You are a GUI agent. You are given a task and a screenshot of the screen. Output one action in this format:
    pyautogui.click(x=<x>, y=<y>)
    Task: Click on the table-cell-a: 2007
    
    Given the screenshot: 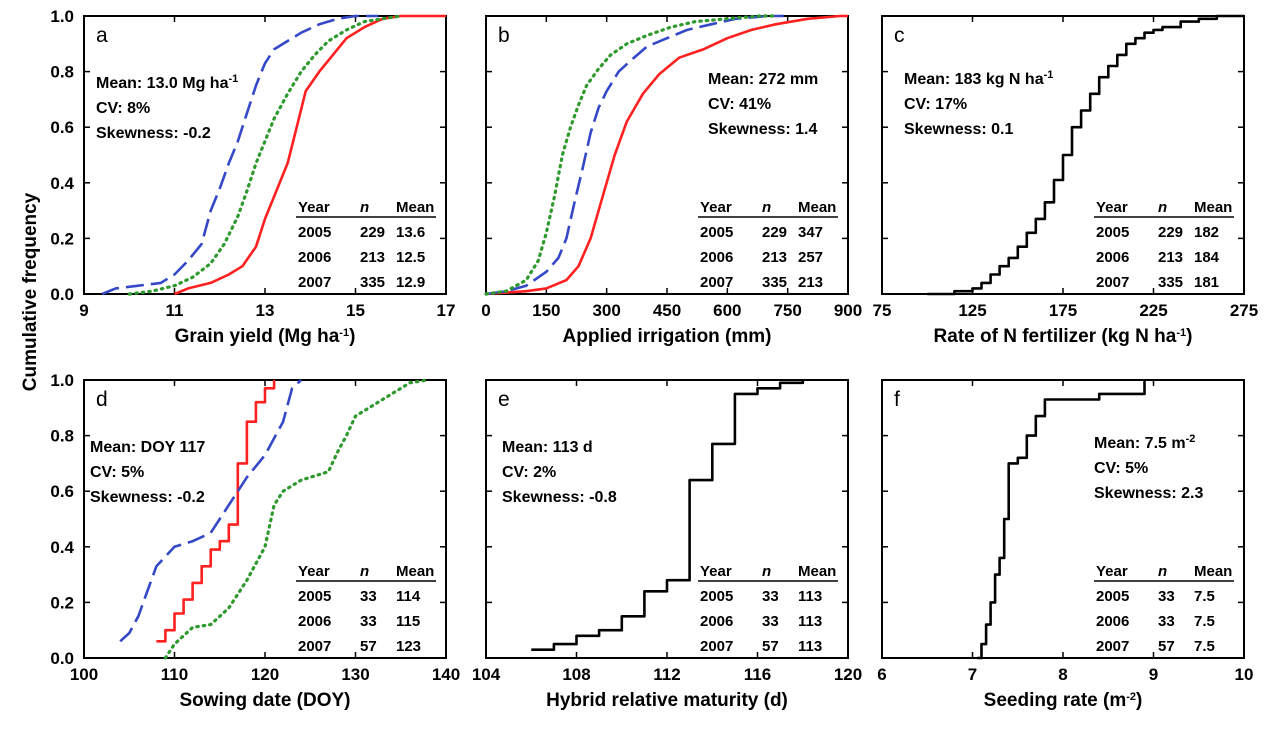 What is the action you would take?
    pyautogui.click(x=314, y=282)
    